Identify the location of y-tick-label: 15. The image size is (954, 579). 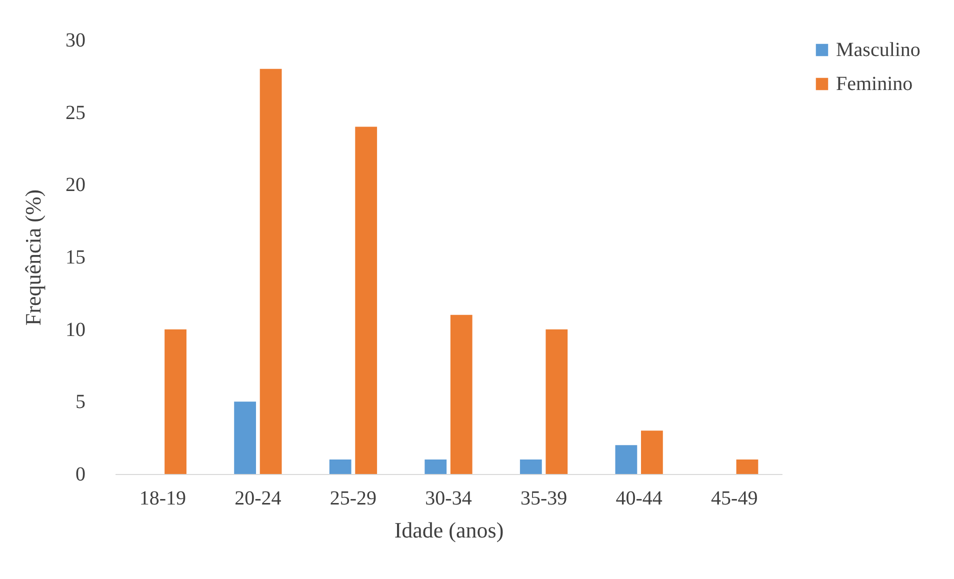
(76, 257).